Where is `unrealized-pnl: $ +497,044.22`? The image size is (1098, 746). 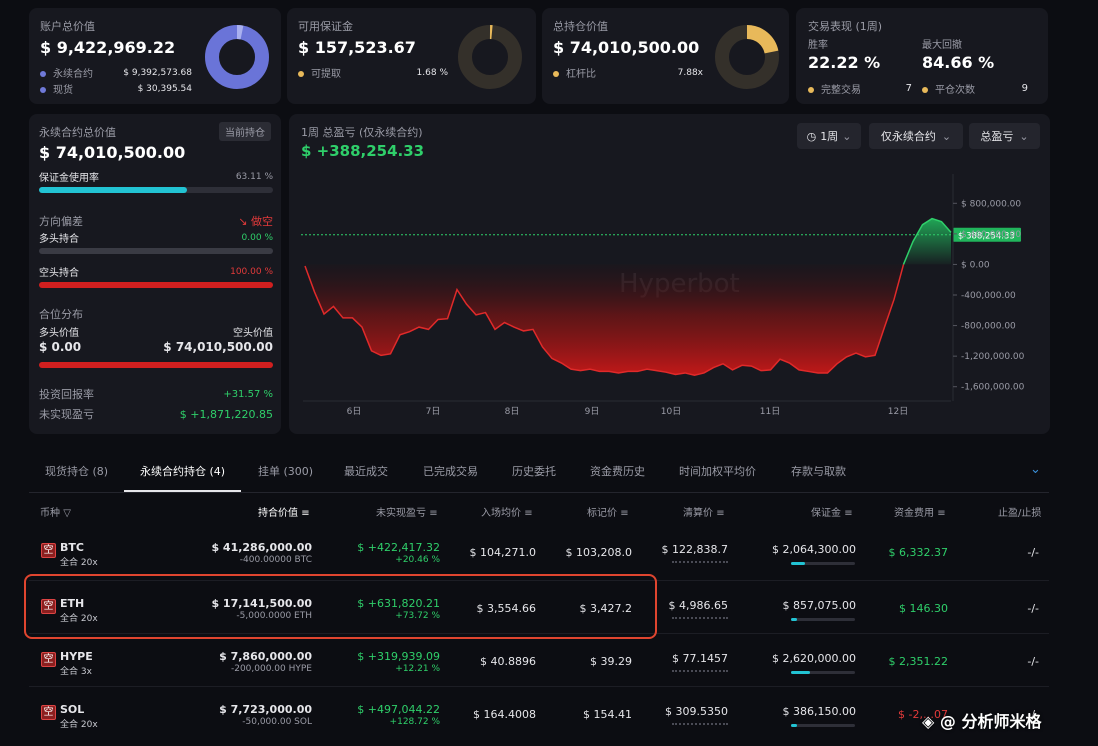
unrealized-pnl: $ +497,044.22 is located at coordinates (398, 709).